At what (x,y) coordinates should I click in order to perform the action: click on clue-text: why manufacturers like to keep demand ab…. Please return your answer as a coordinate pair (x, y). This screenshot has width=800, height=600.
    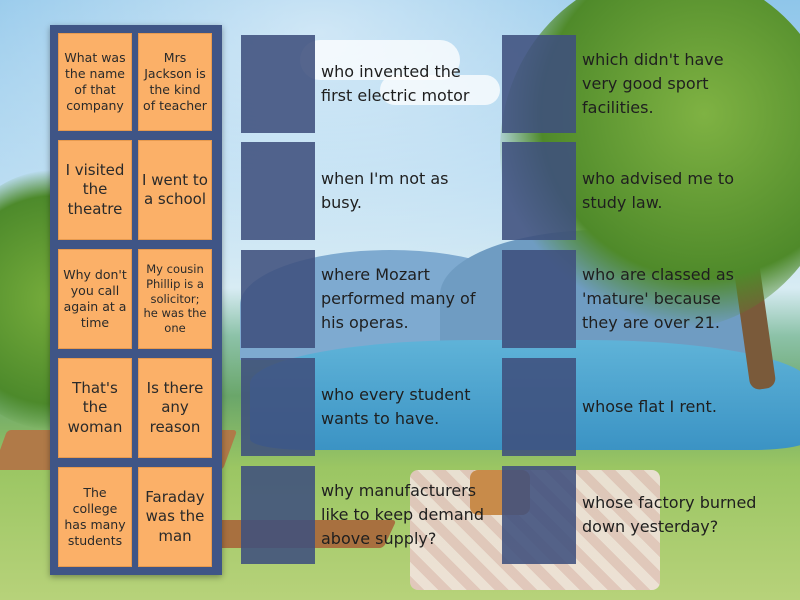
    Looking at the image, I should click on (402, 514).